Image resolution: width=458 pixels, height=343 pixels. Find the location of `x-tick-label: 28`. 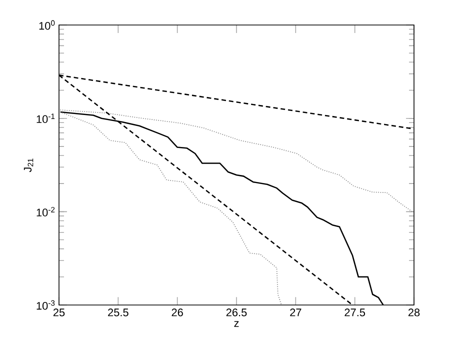

x-tick-label: 28 is located at coordinates (414, 312).